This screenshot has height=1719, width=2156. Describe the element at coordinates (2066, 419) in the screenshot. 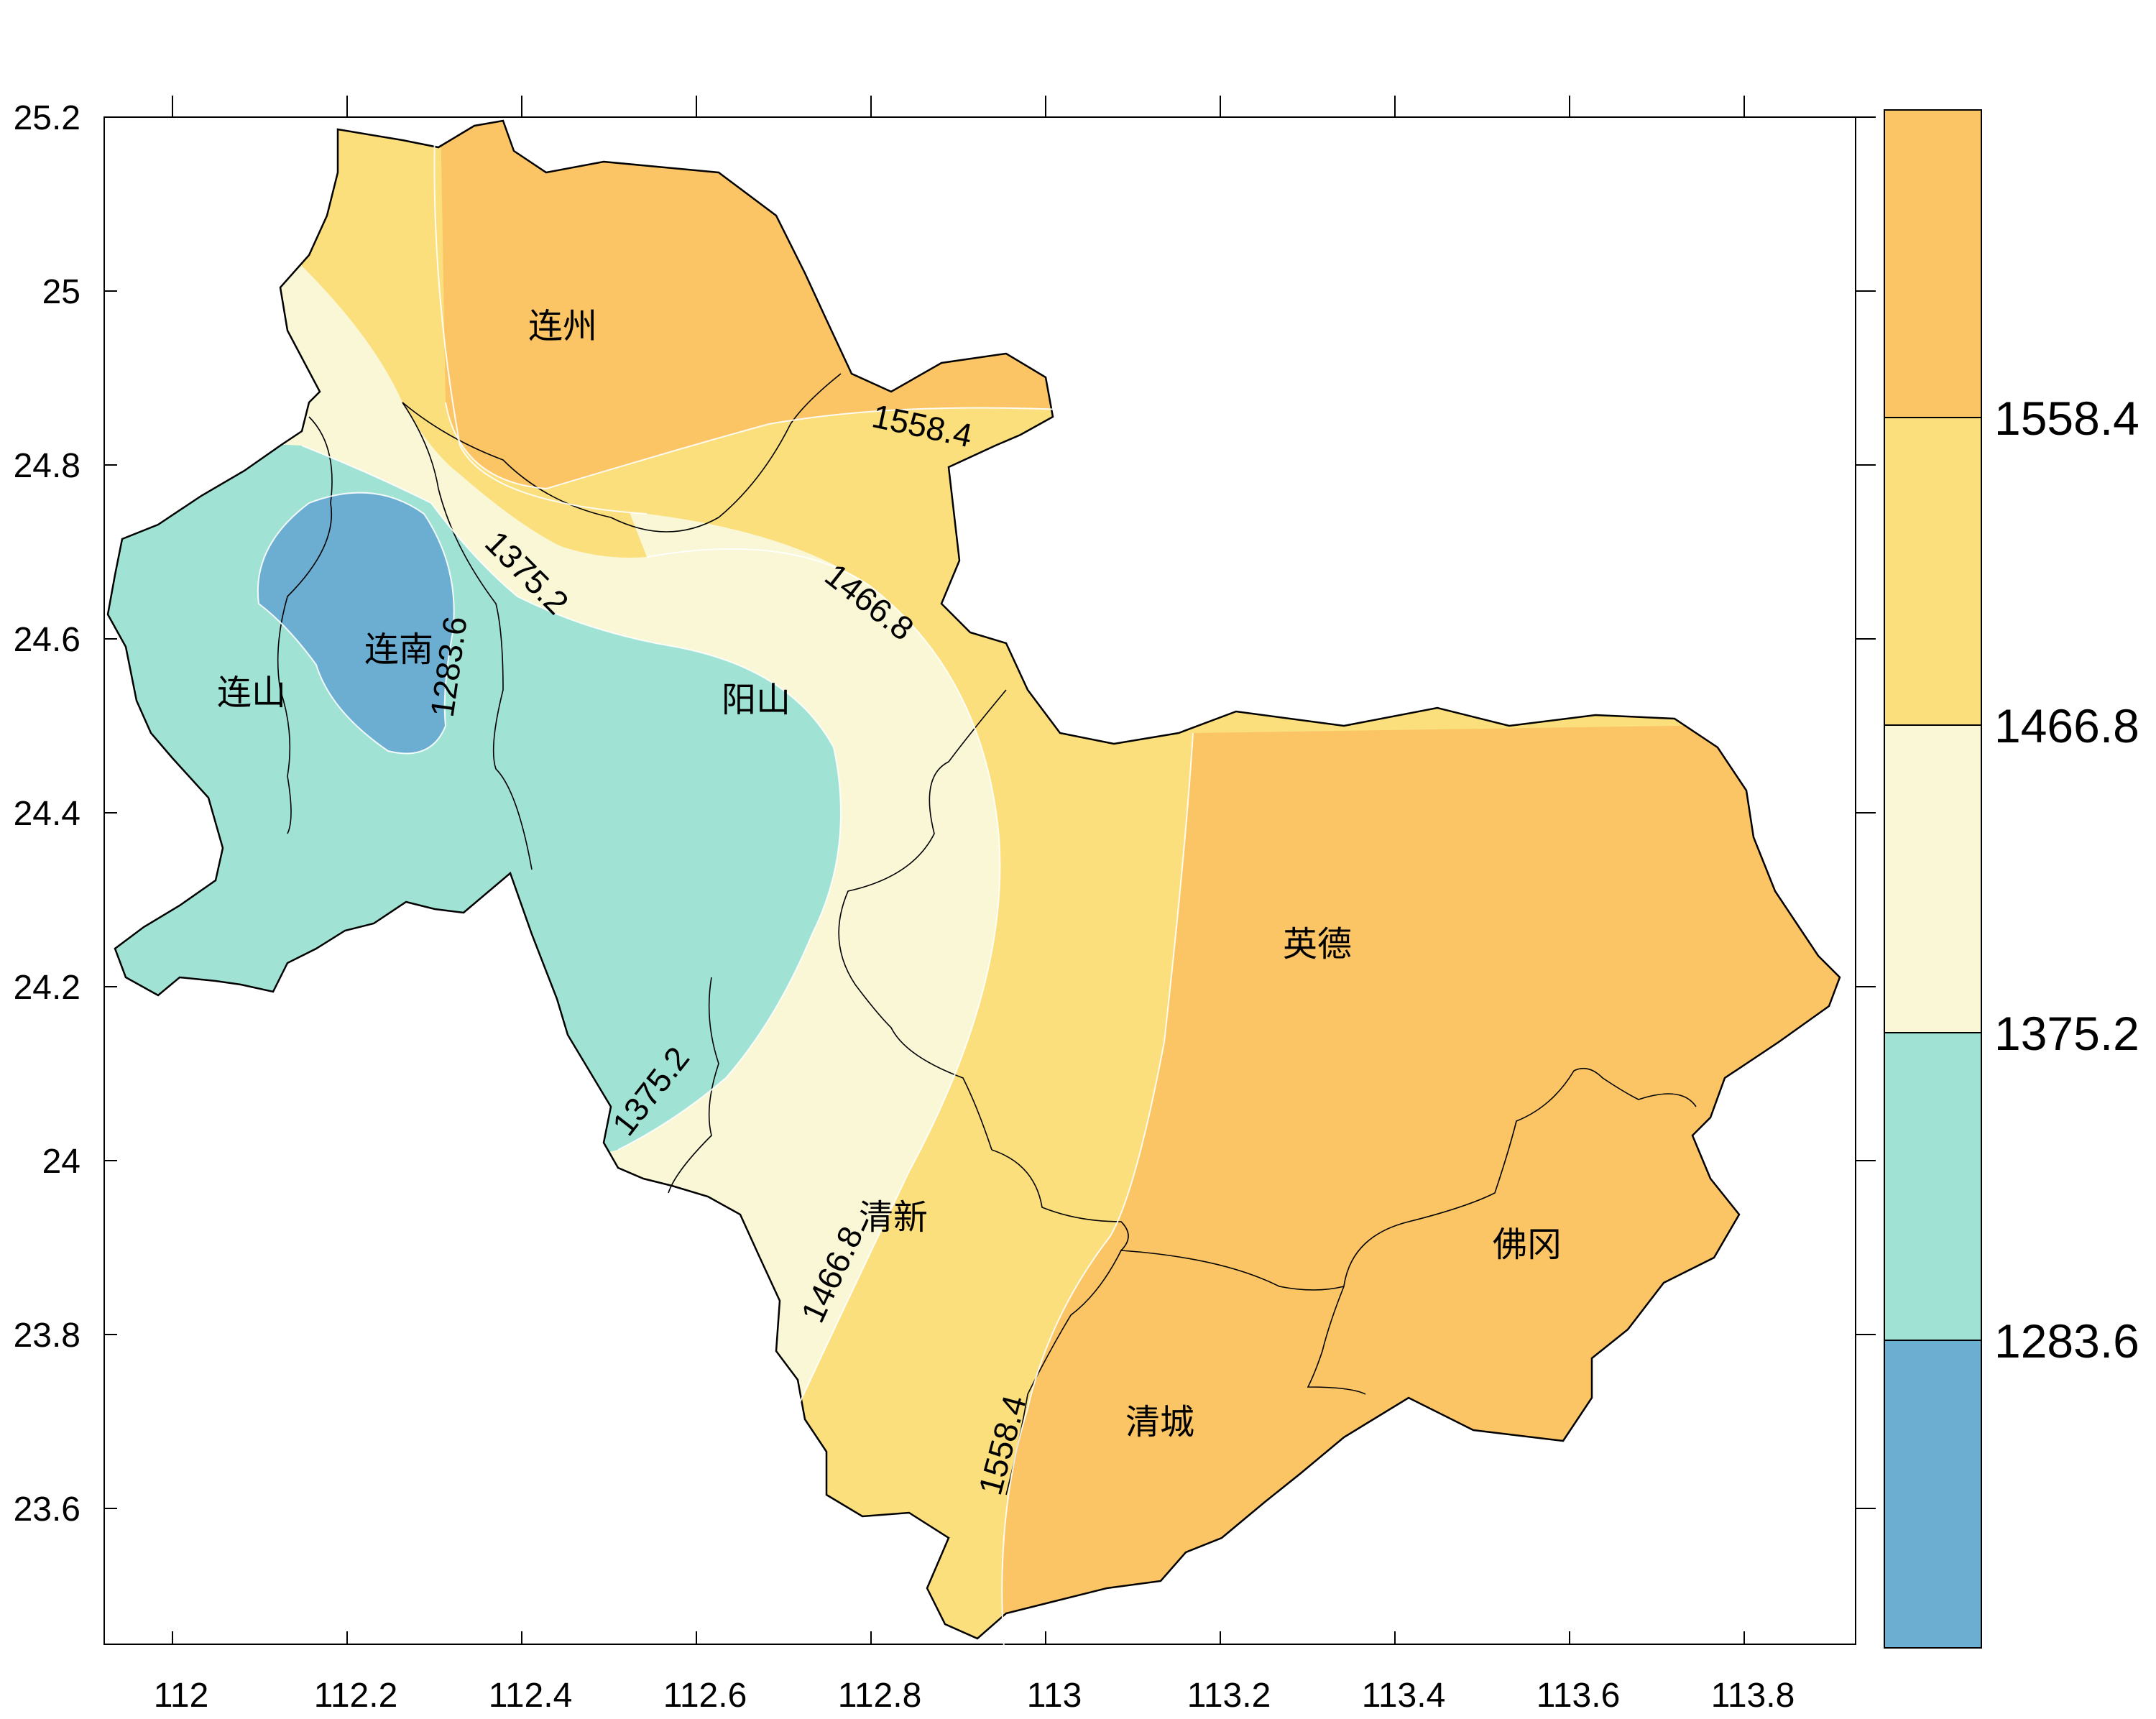

I see `legend-label: 1558.4` at that location.